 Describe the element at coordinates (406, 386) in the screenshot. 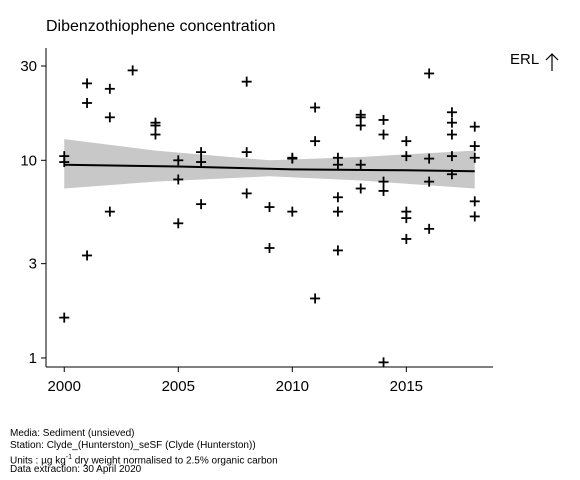

I see `x-tick-label: 2015` at that location.